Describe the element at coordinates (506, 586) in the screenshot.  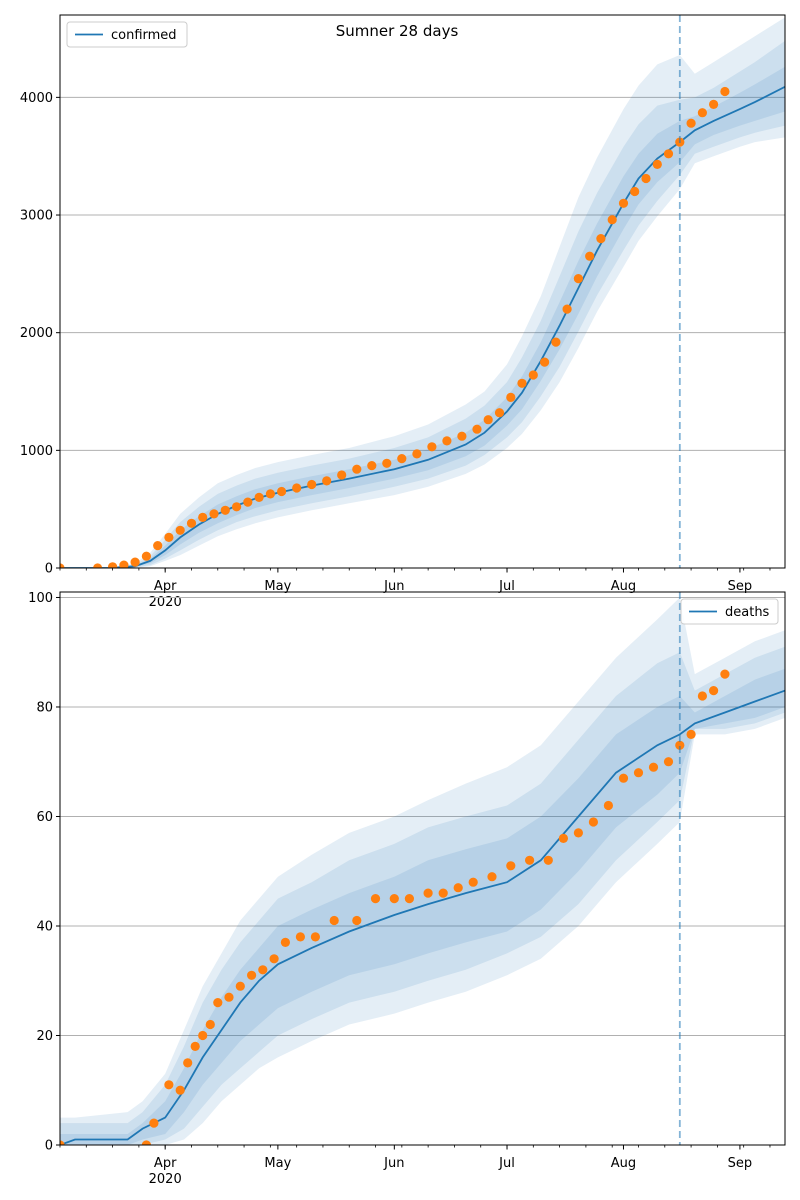
I see `x-tick-label: Jul` at that location.